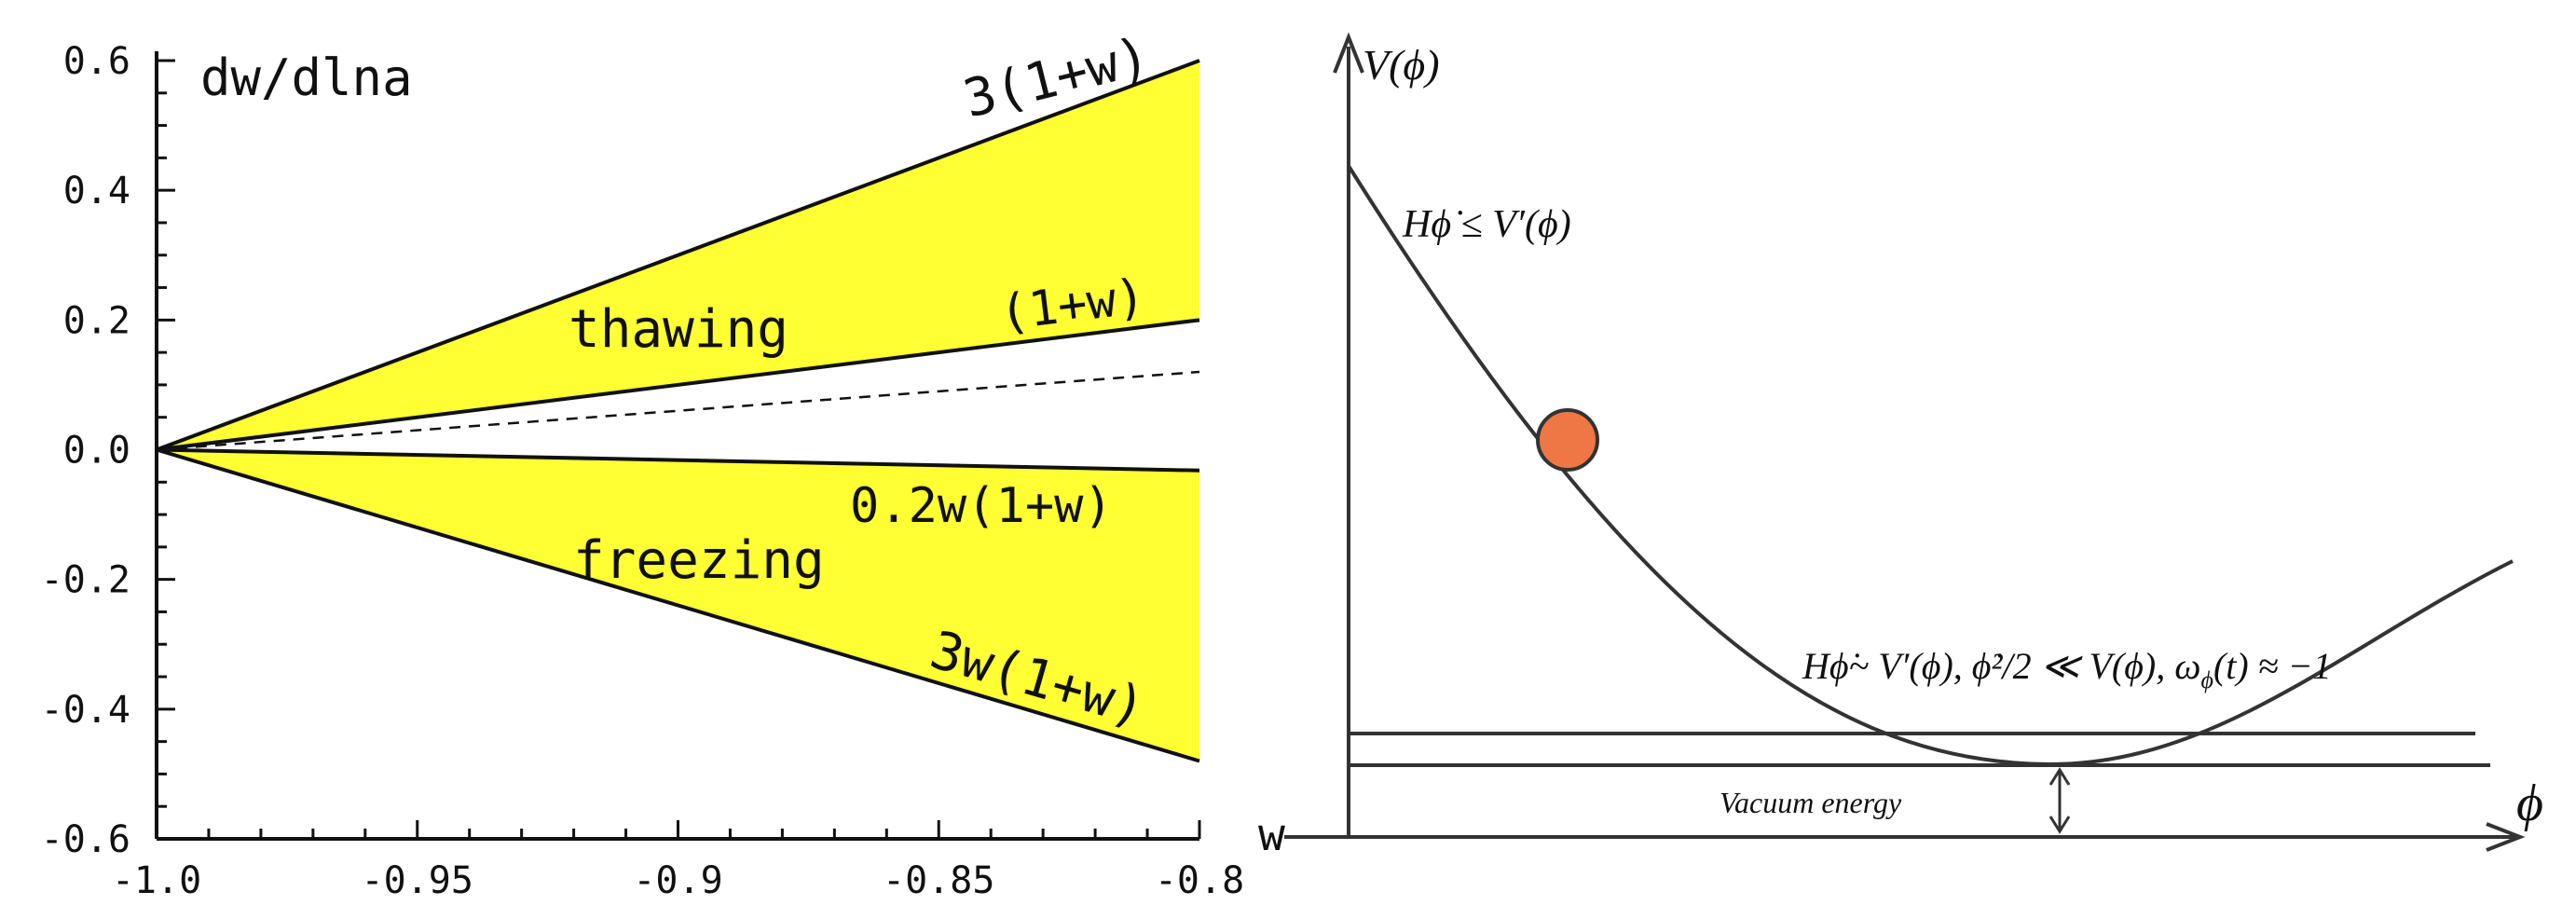 Image resolution: width=2576 pixels, height=919 pixels. Describe the element at coordinates (678, 493) in the screenshot. I see `region-freezing-fade` at that location.